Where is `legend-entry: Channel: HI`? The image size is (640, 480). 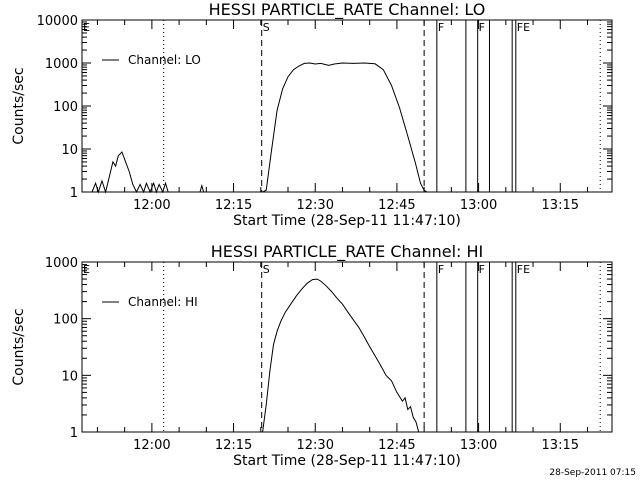 legend-entry: Channel: HI is located at coordinates (163, 302).